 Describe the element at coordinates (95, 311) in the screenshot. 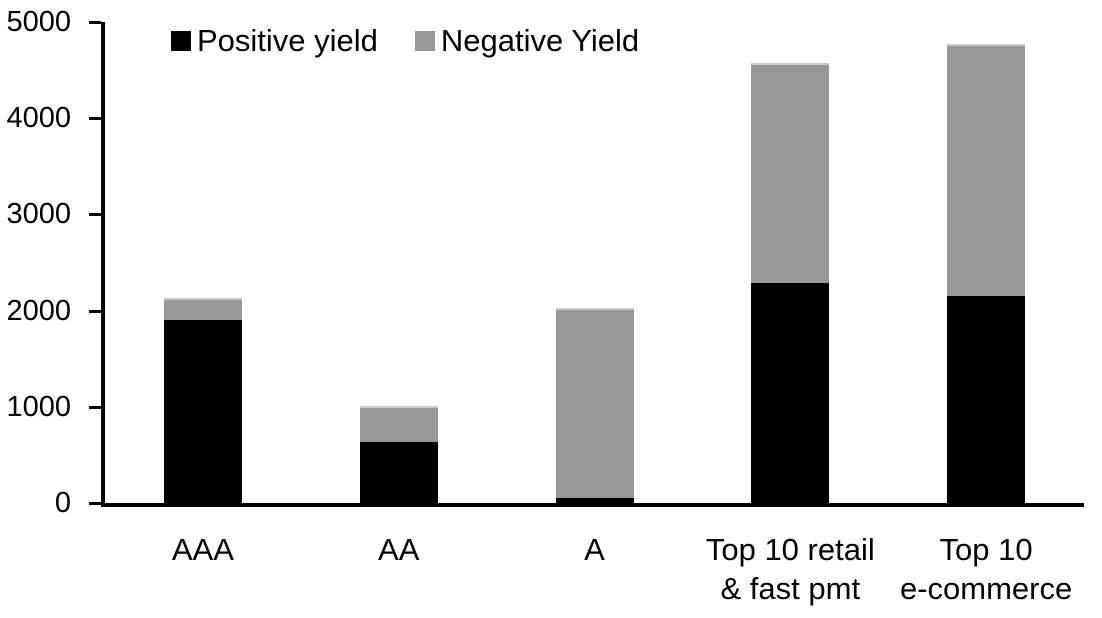

I see `y-tick-mark-2000` at that location.